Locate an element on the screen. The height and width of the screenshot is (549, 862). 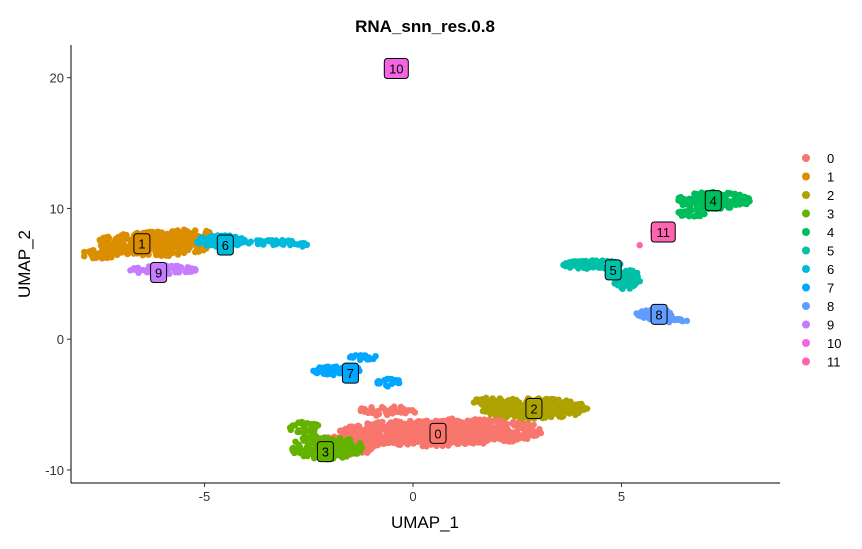
x-tick-label: 0 is located at coordinates (412, 496).